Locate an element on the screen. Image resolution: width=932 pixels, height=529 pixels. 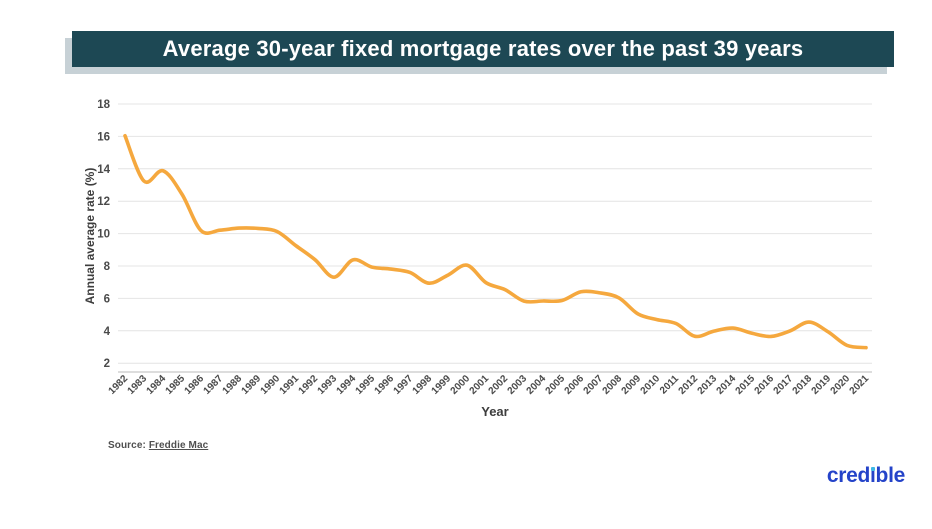
y-tick-label: 2 is located at coordinates (107, 364).